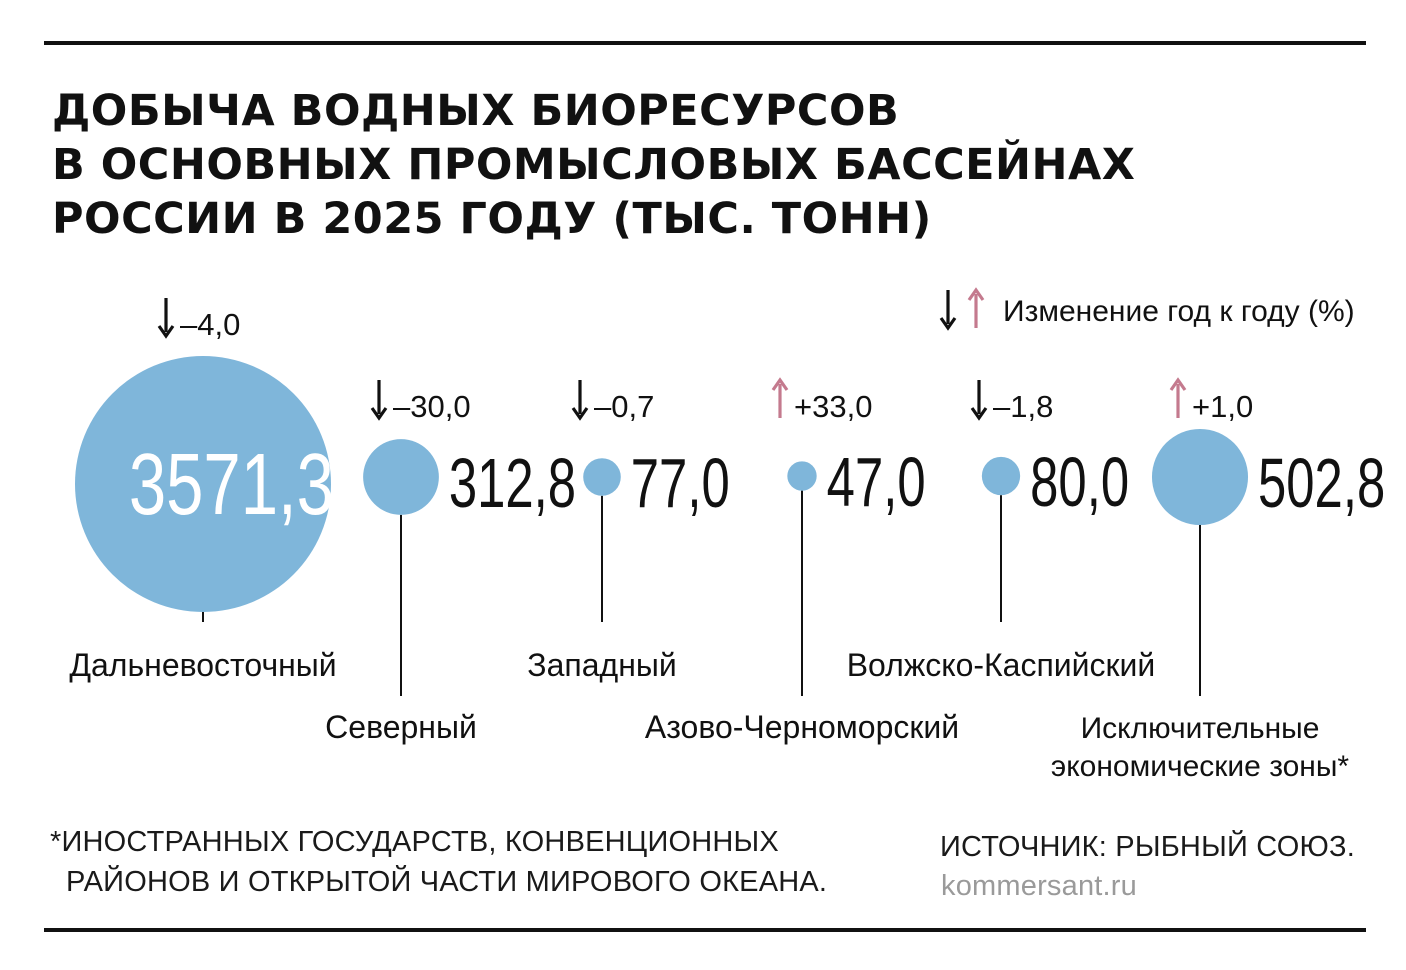 The height and width of the screenshot is (970, 1406). What do you see at coordinates (1023, 406) in the screenshot?
I see `change-label: –1,8` at bounding box center [1023, 406].